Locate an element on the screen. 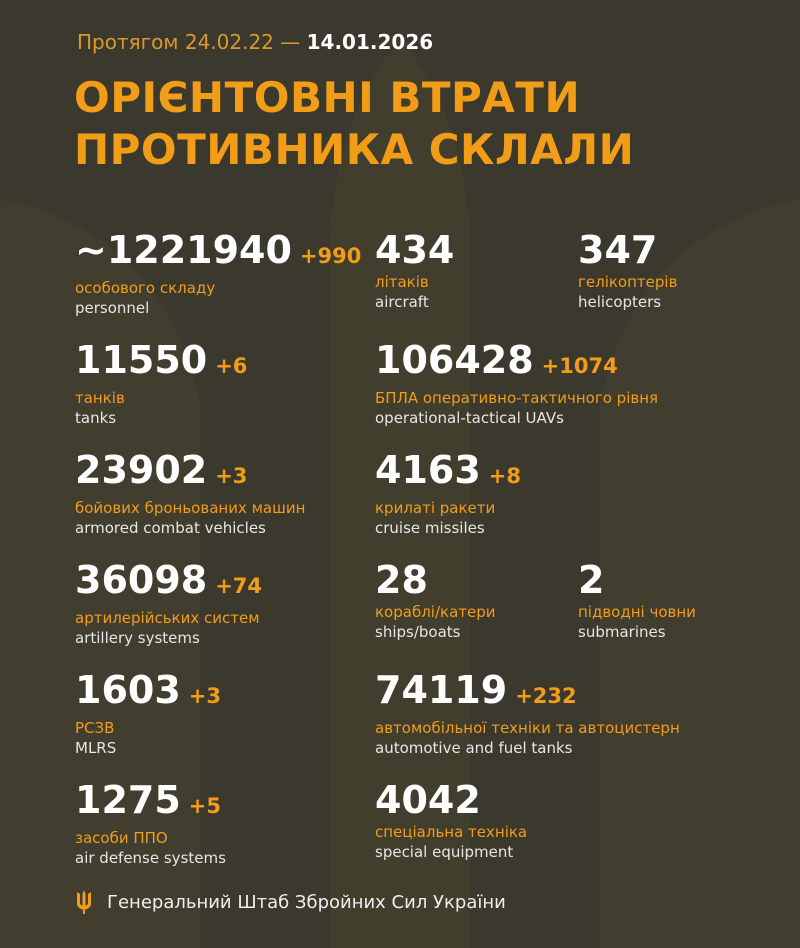  period: Протягом 24.02.22 — 14.01.2026 is located at coordinates (255, 42).